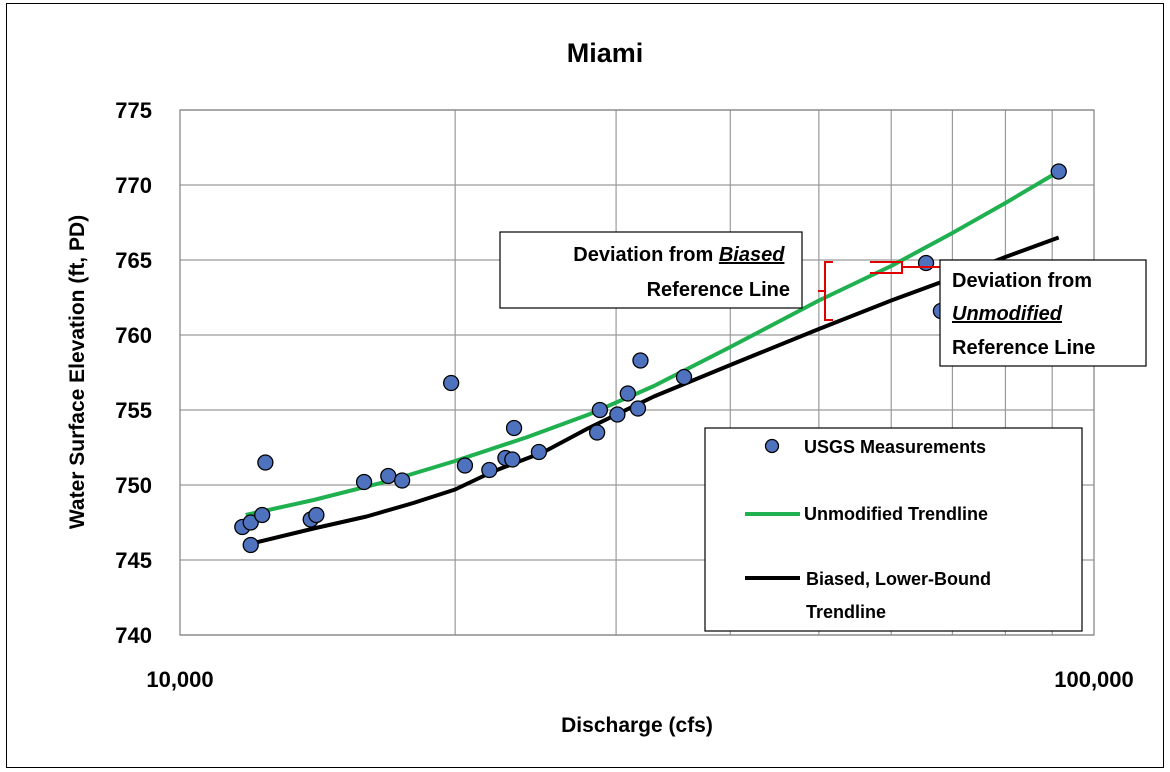  Describe the element at coordinates (905, 267) in the screenshot. I see `unmodified-deviation-bracket` at that location.